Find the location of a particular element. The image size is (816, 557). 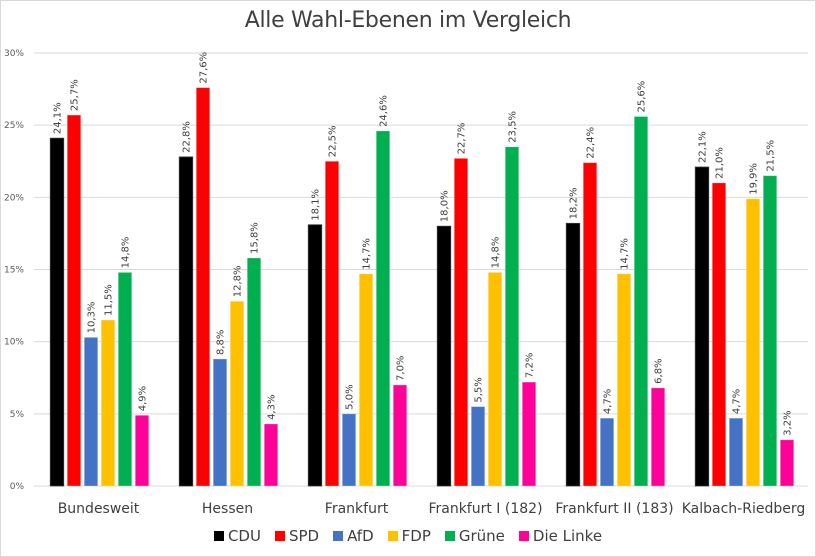

data-label: 22,7% is located at coordinates (462, 139).